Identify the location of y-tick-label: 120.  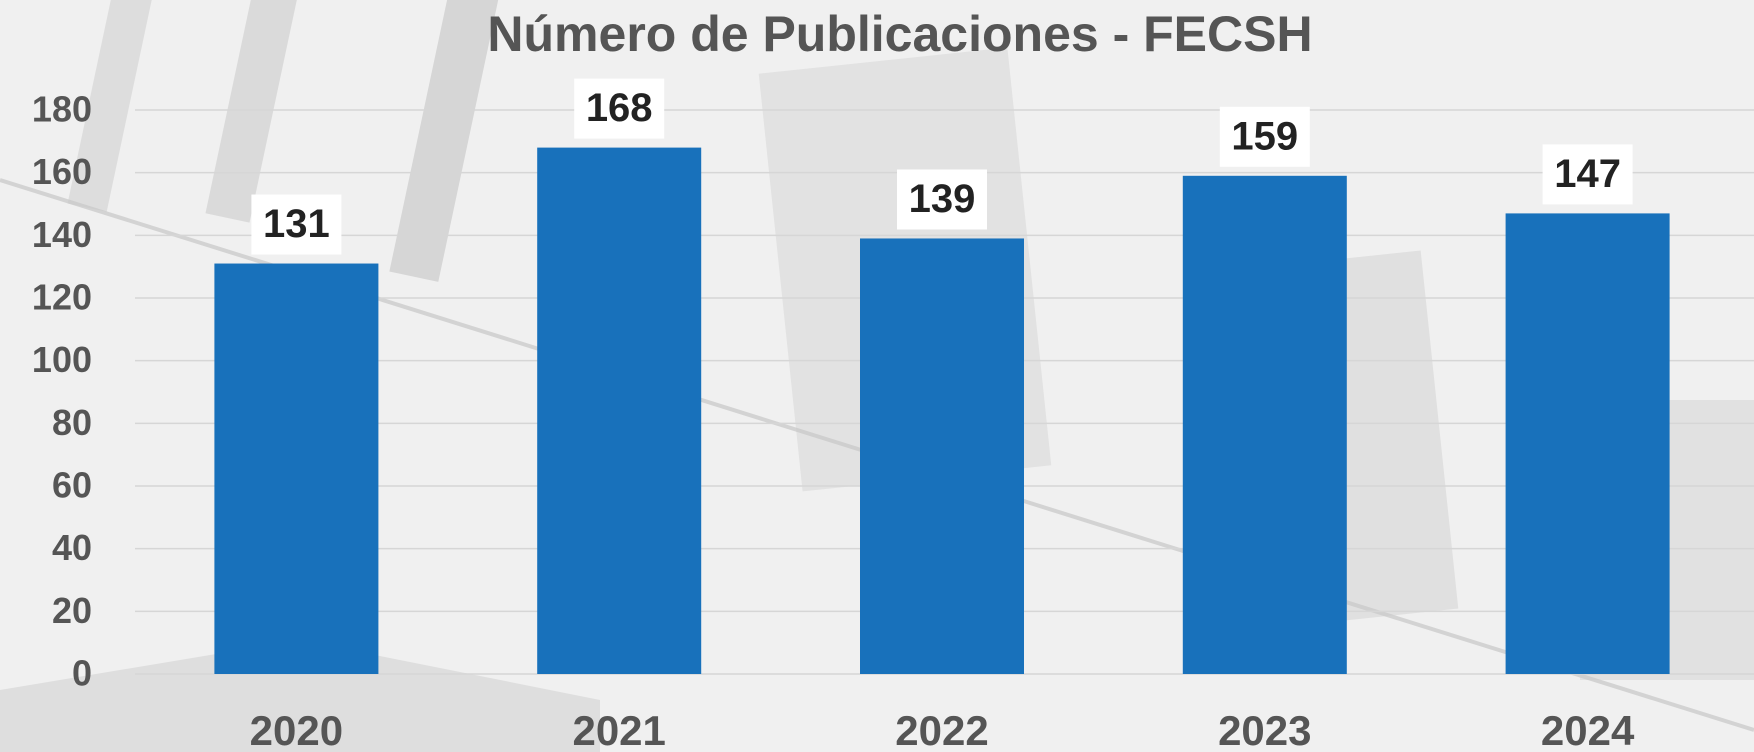
(62, 297).